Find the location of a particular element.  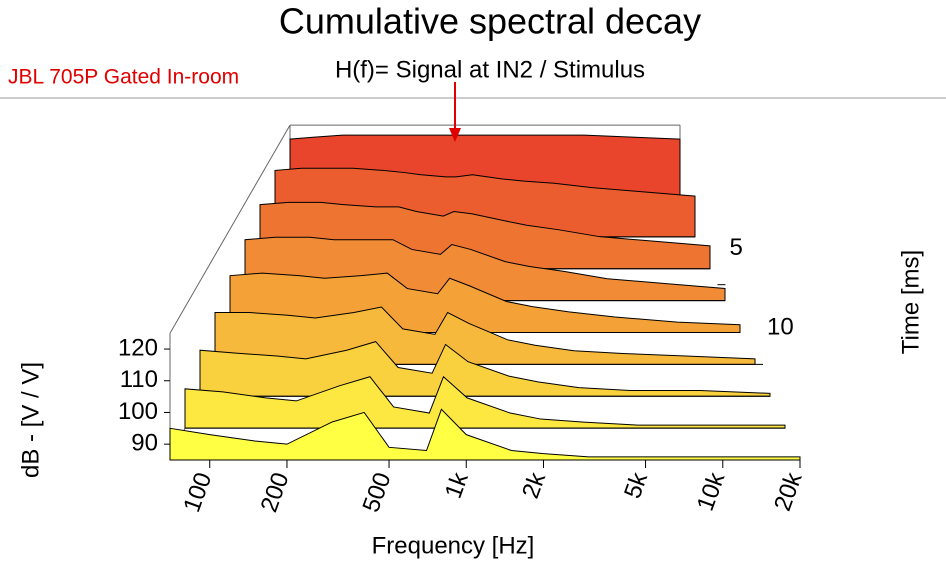

annotation: JBL 705P Gated In-room is located at coordinates (123, 77).